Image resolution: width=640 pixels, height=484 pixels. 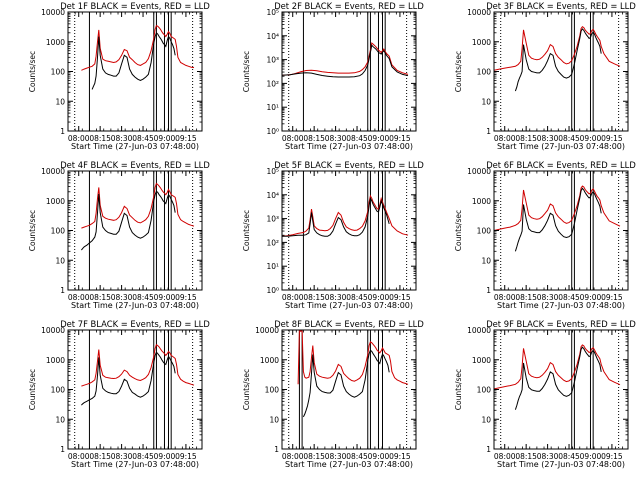 I want to click on ytick-label: 10⁰, so click(x=272, y=131).